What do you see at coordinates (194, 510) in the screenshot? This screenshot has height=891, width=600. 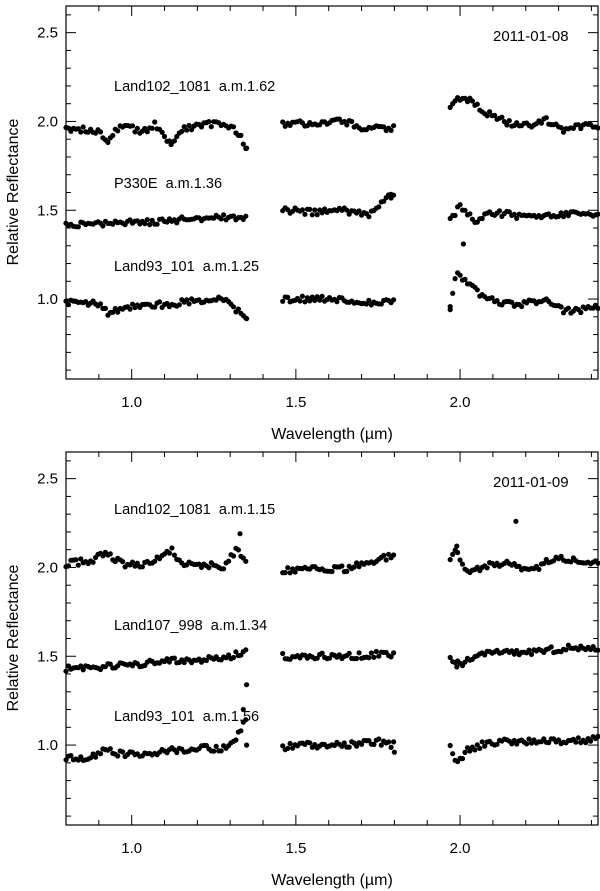 I see `series-label: Land102_1081 a.m.1.15` at bounding box center [194, 510].